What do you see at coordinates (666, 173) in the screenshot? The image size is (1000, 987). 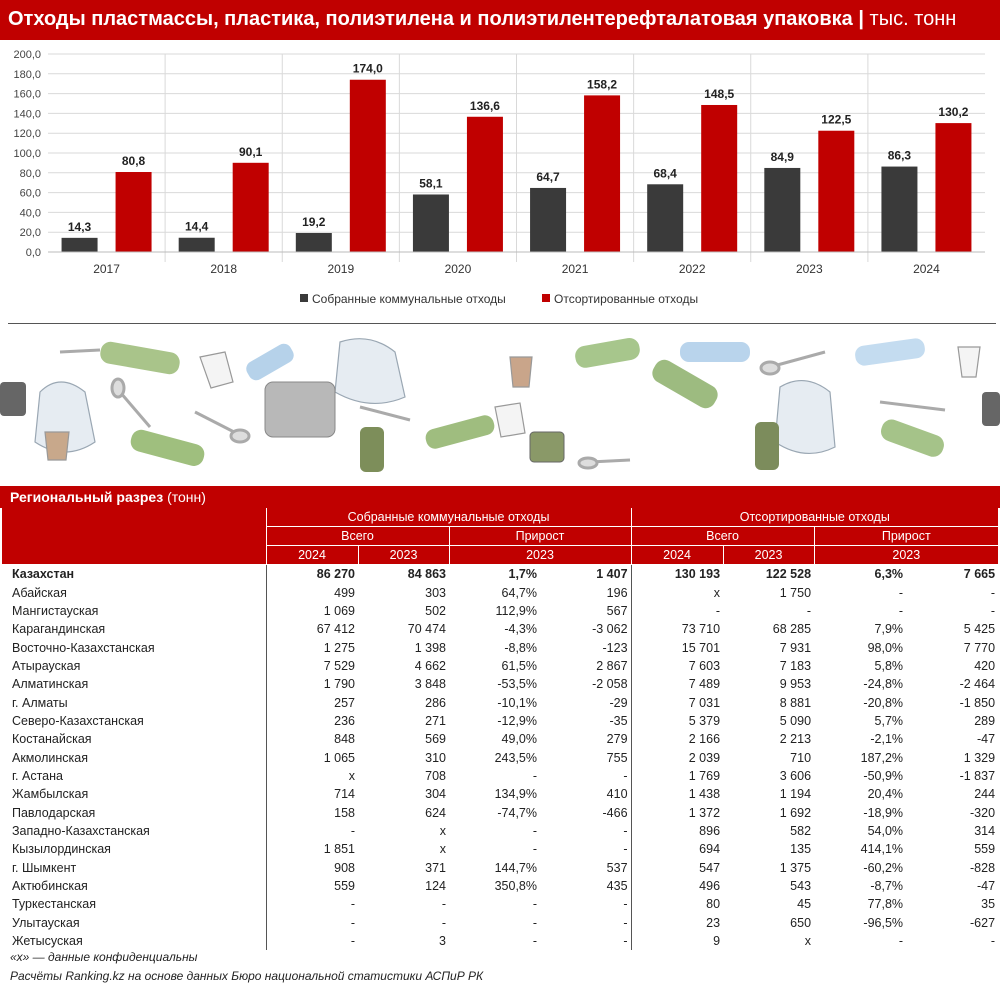 I see `data-label: 68,4` at bounding box center [666, 173].